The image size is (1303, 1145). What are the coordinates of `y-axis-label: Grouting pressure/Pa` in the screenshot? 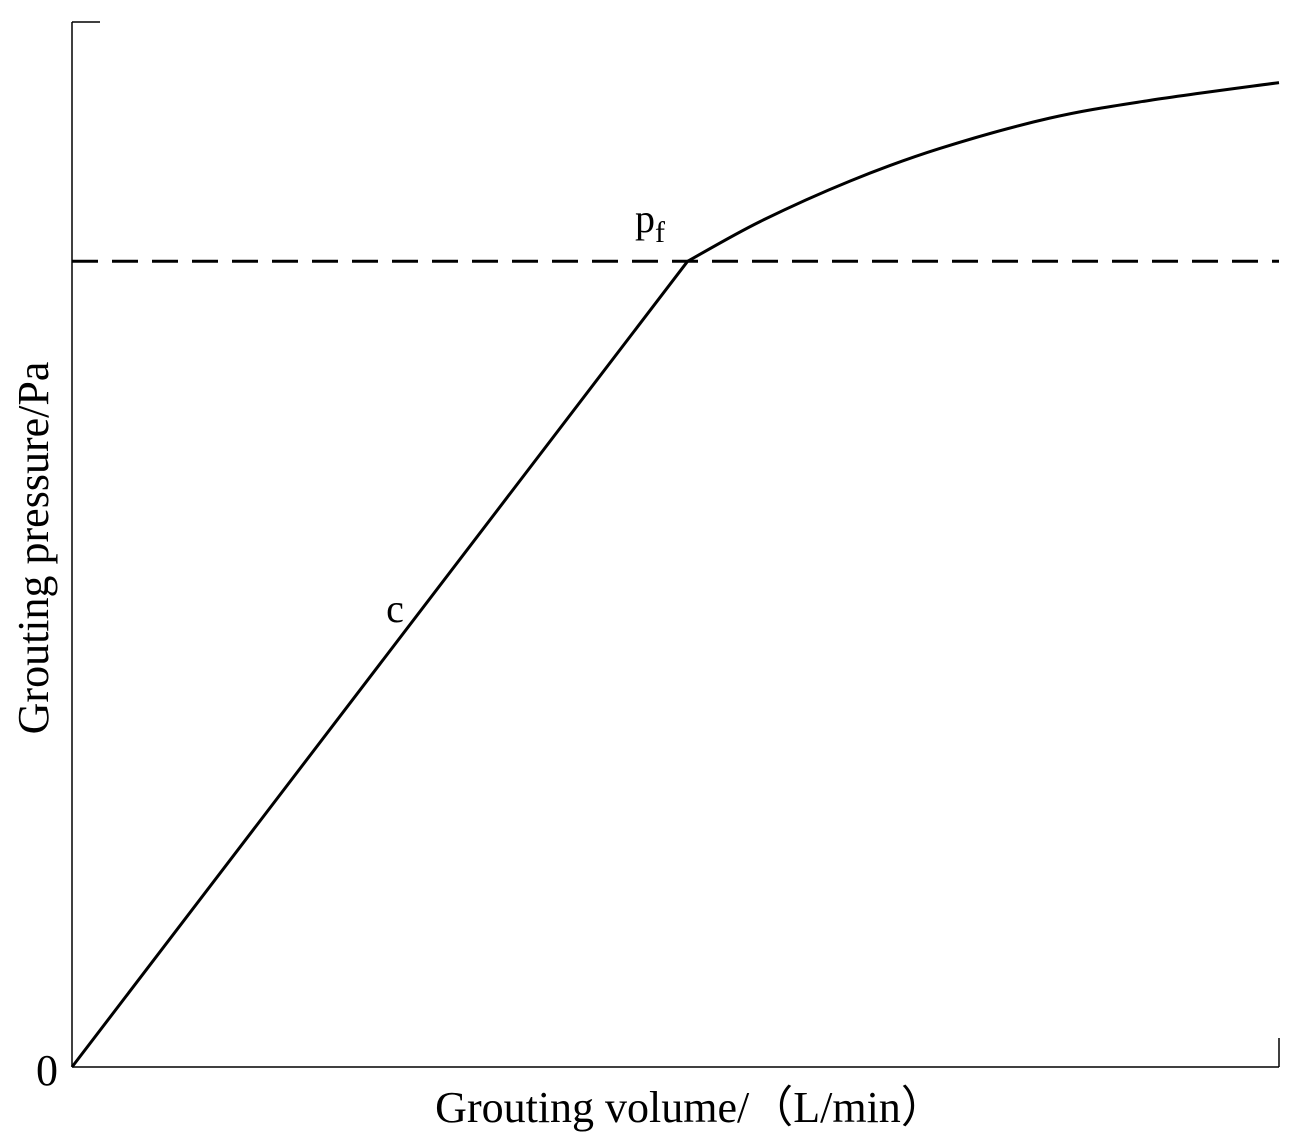 It's located at (33, 548).